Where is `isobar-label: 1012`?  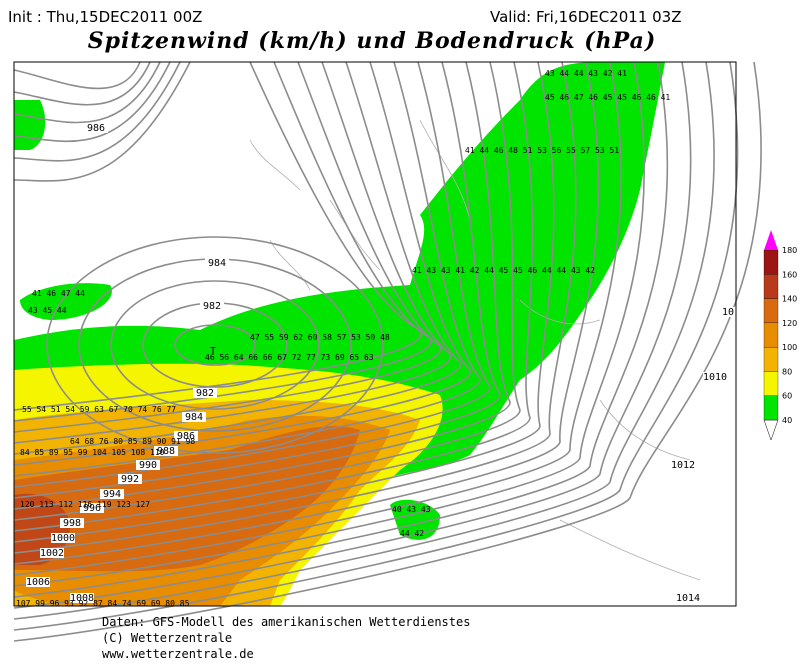 isobar-label: 1012 is located at coordinates (683, 465).